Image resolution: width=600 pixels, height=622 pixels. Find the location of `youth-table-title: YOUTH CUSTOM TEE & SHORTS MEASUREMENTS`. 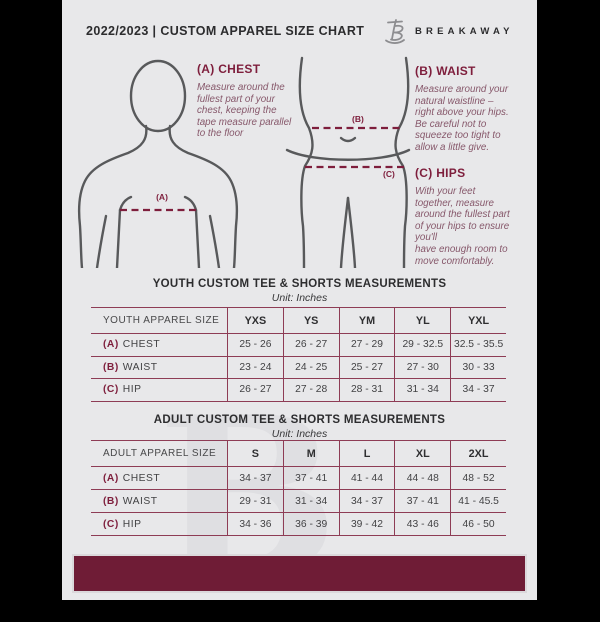

youth-table-title: YOUTH CUSTOM TEE & SHORTS MEASUREMENTS is located at coordinates (299, 284).